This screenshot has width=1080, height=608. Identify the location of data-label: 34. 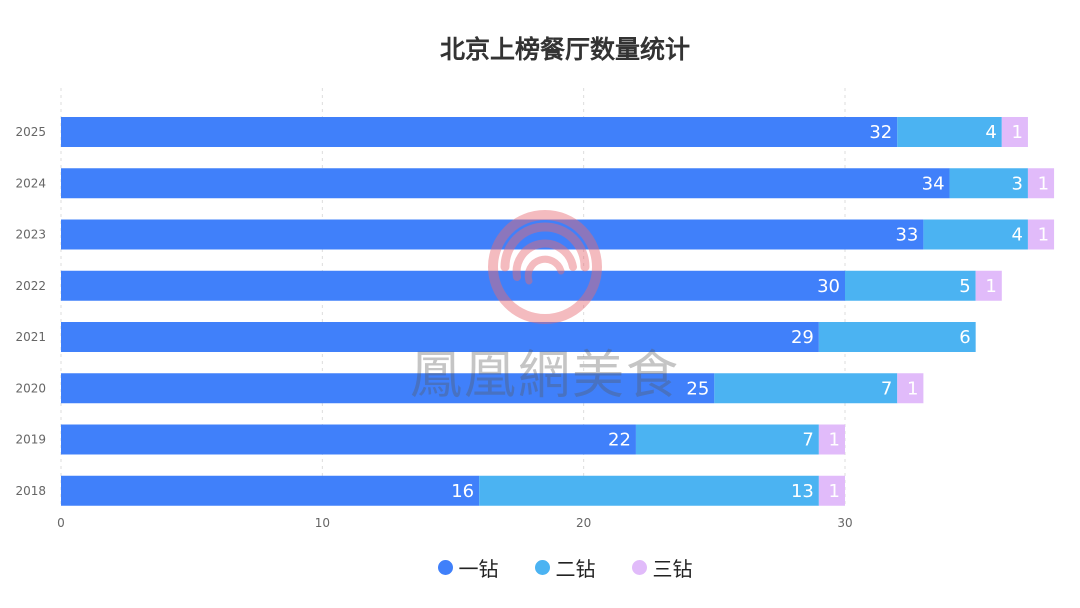
(933, 183).